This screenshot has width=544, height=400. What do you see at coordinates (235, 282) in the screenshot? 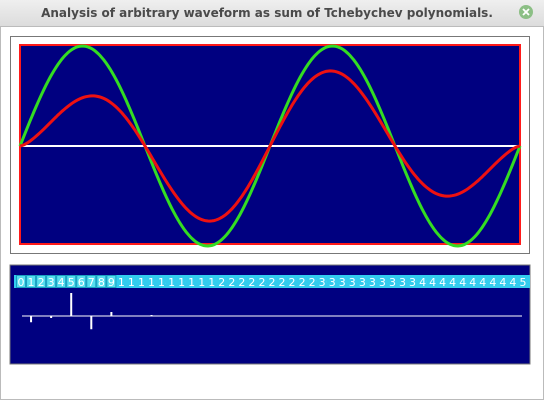
I see `coefficient-index: 21` at bounding box center [235, 282].